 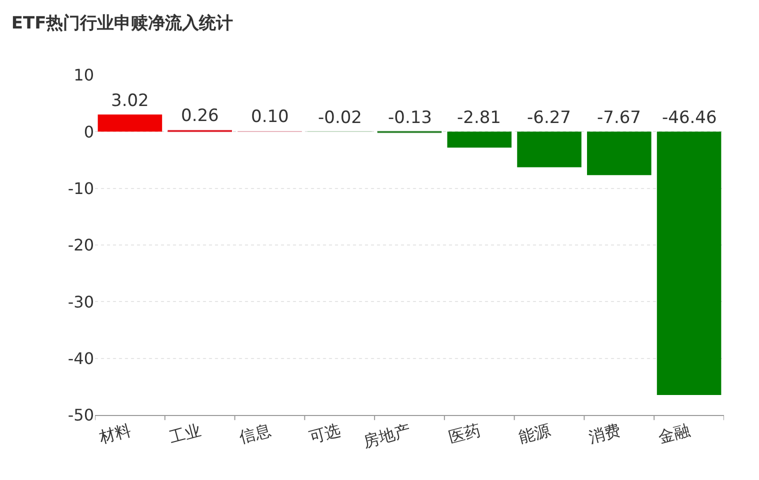 What do you see at coordinates (81, 415) in the screenshot?
I see `y-tick-label: -50` at bounding box center [81, 415].